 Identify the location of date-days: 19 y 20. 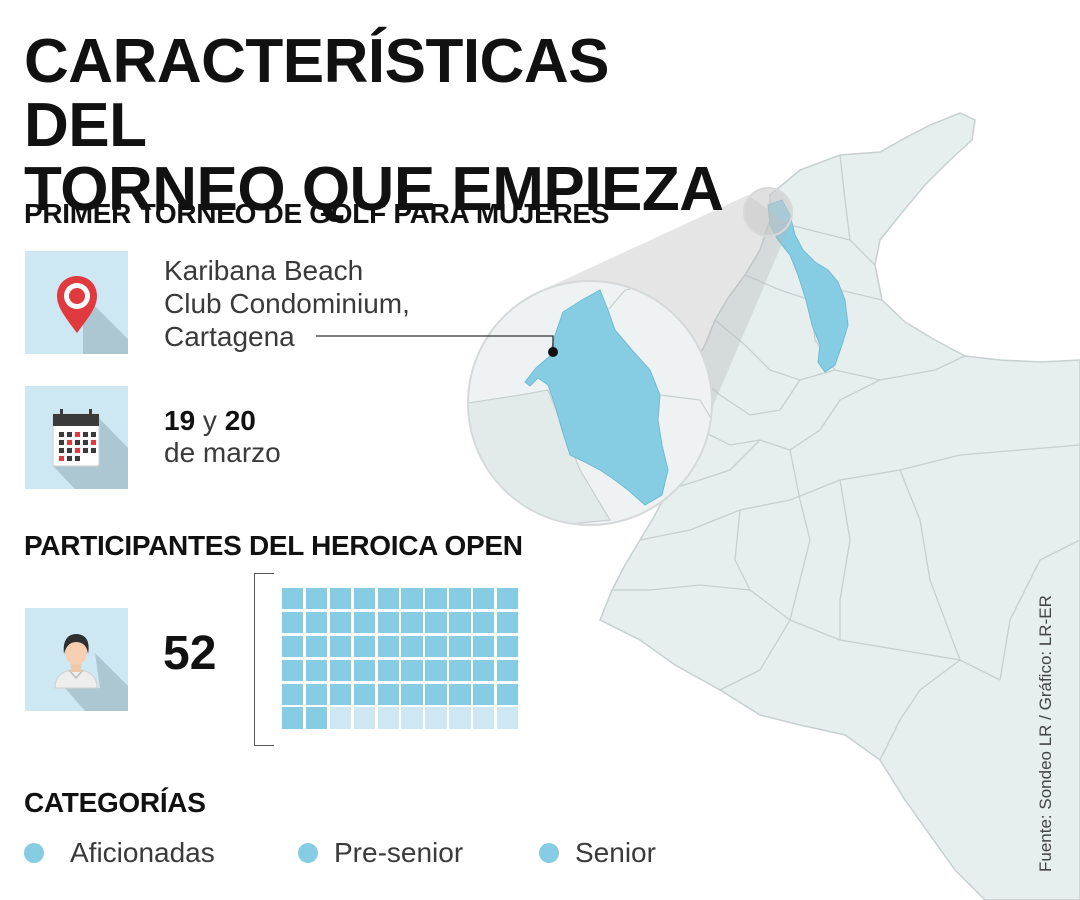
(222, 421).